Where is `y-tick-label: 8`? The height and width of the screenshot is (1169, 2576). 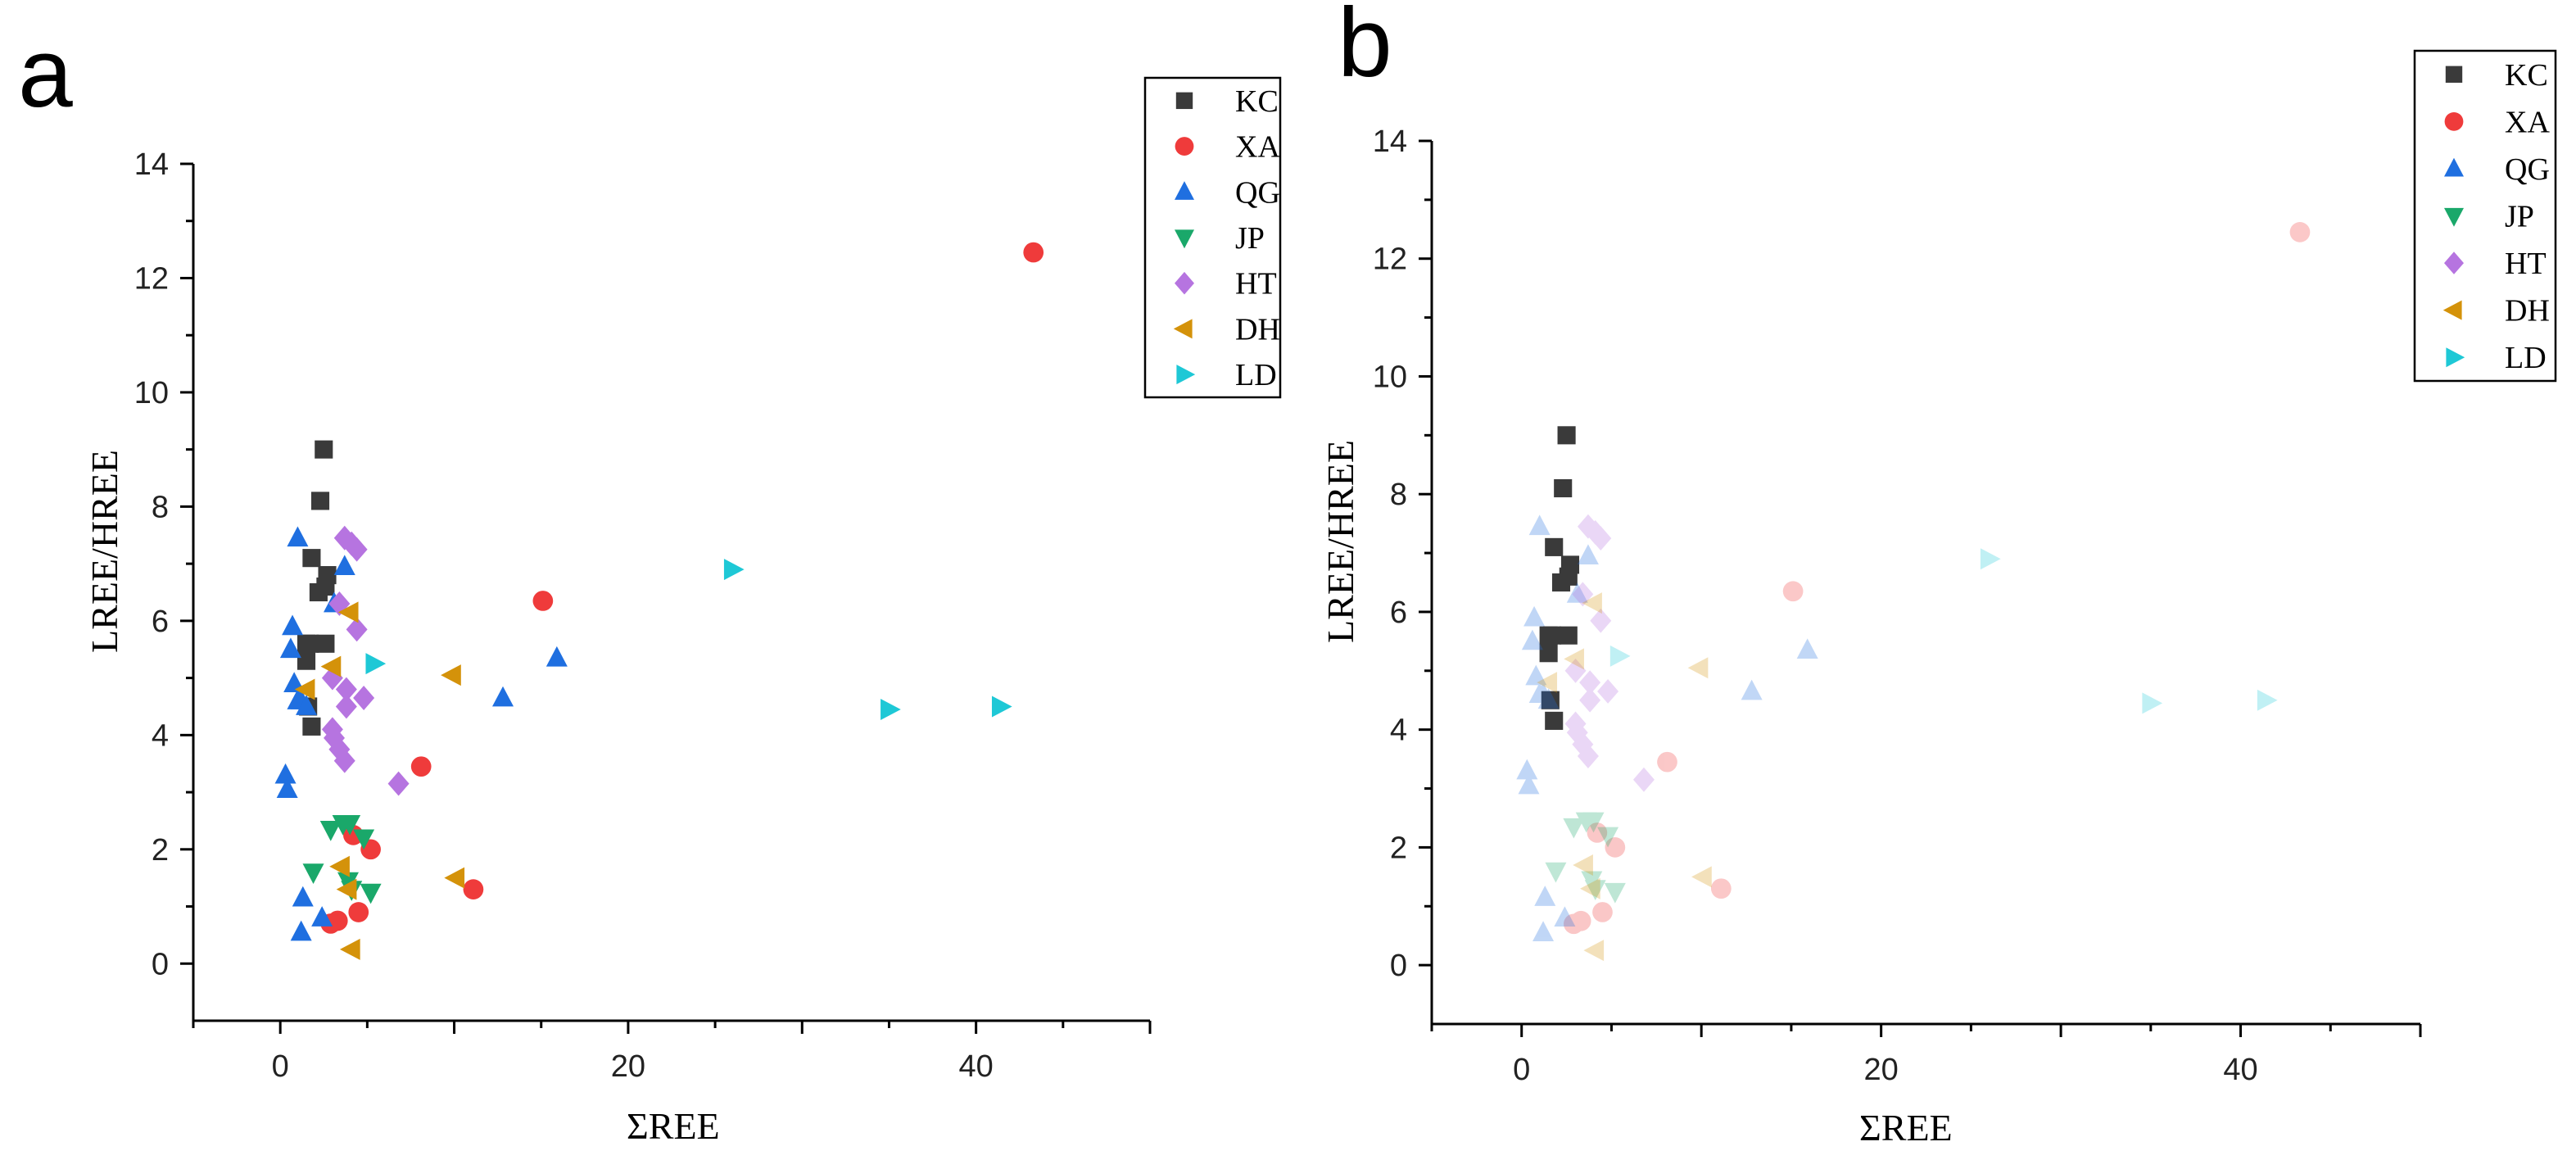
y-tick-label: 8 is located at coordinates (1398, 495).